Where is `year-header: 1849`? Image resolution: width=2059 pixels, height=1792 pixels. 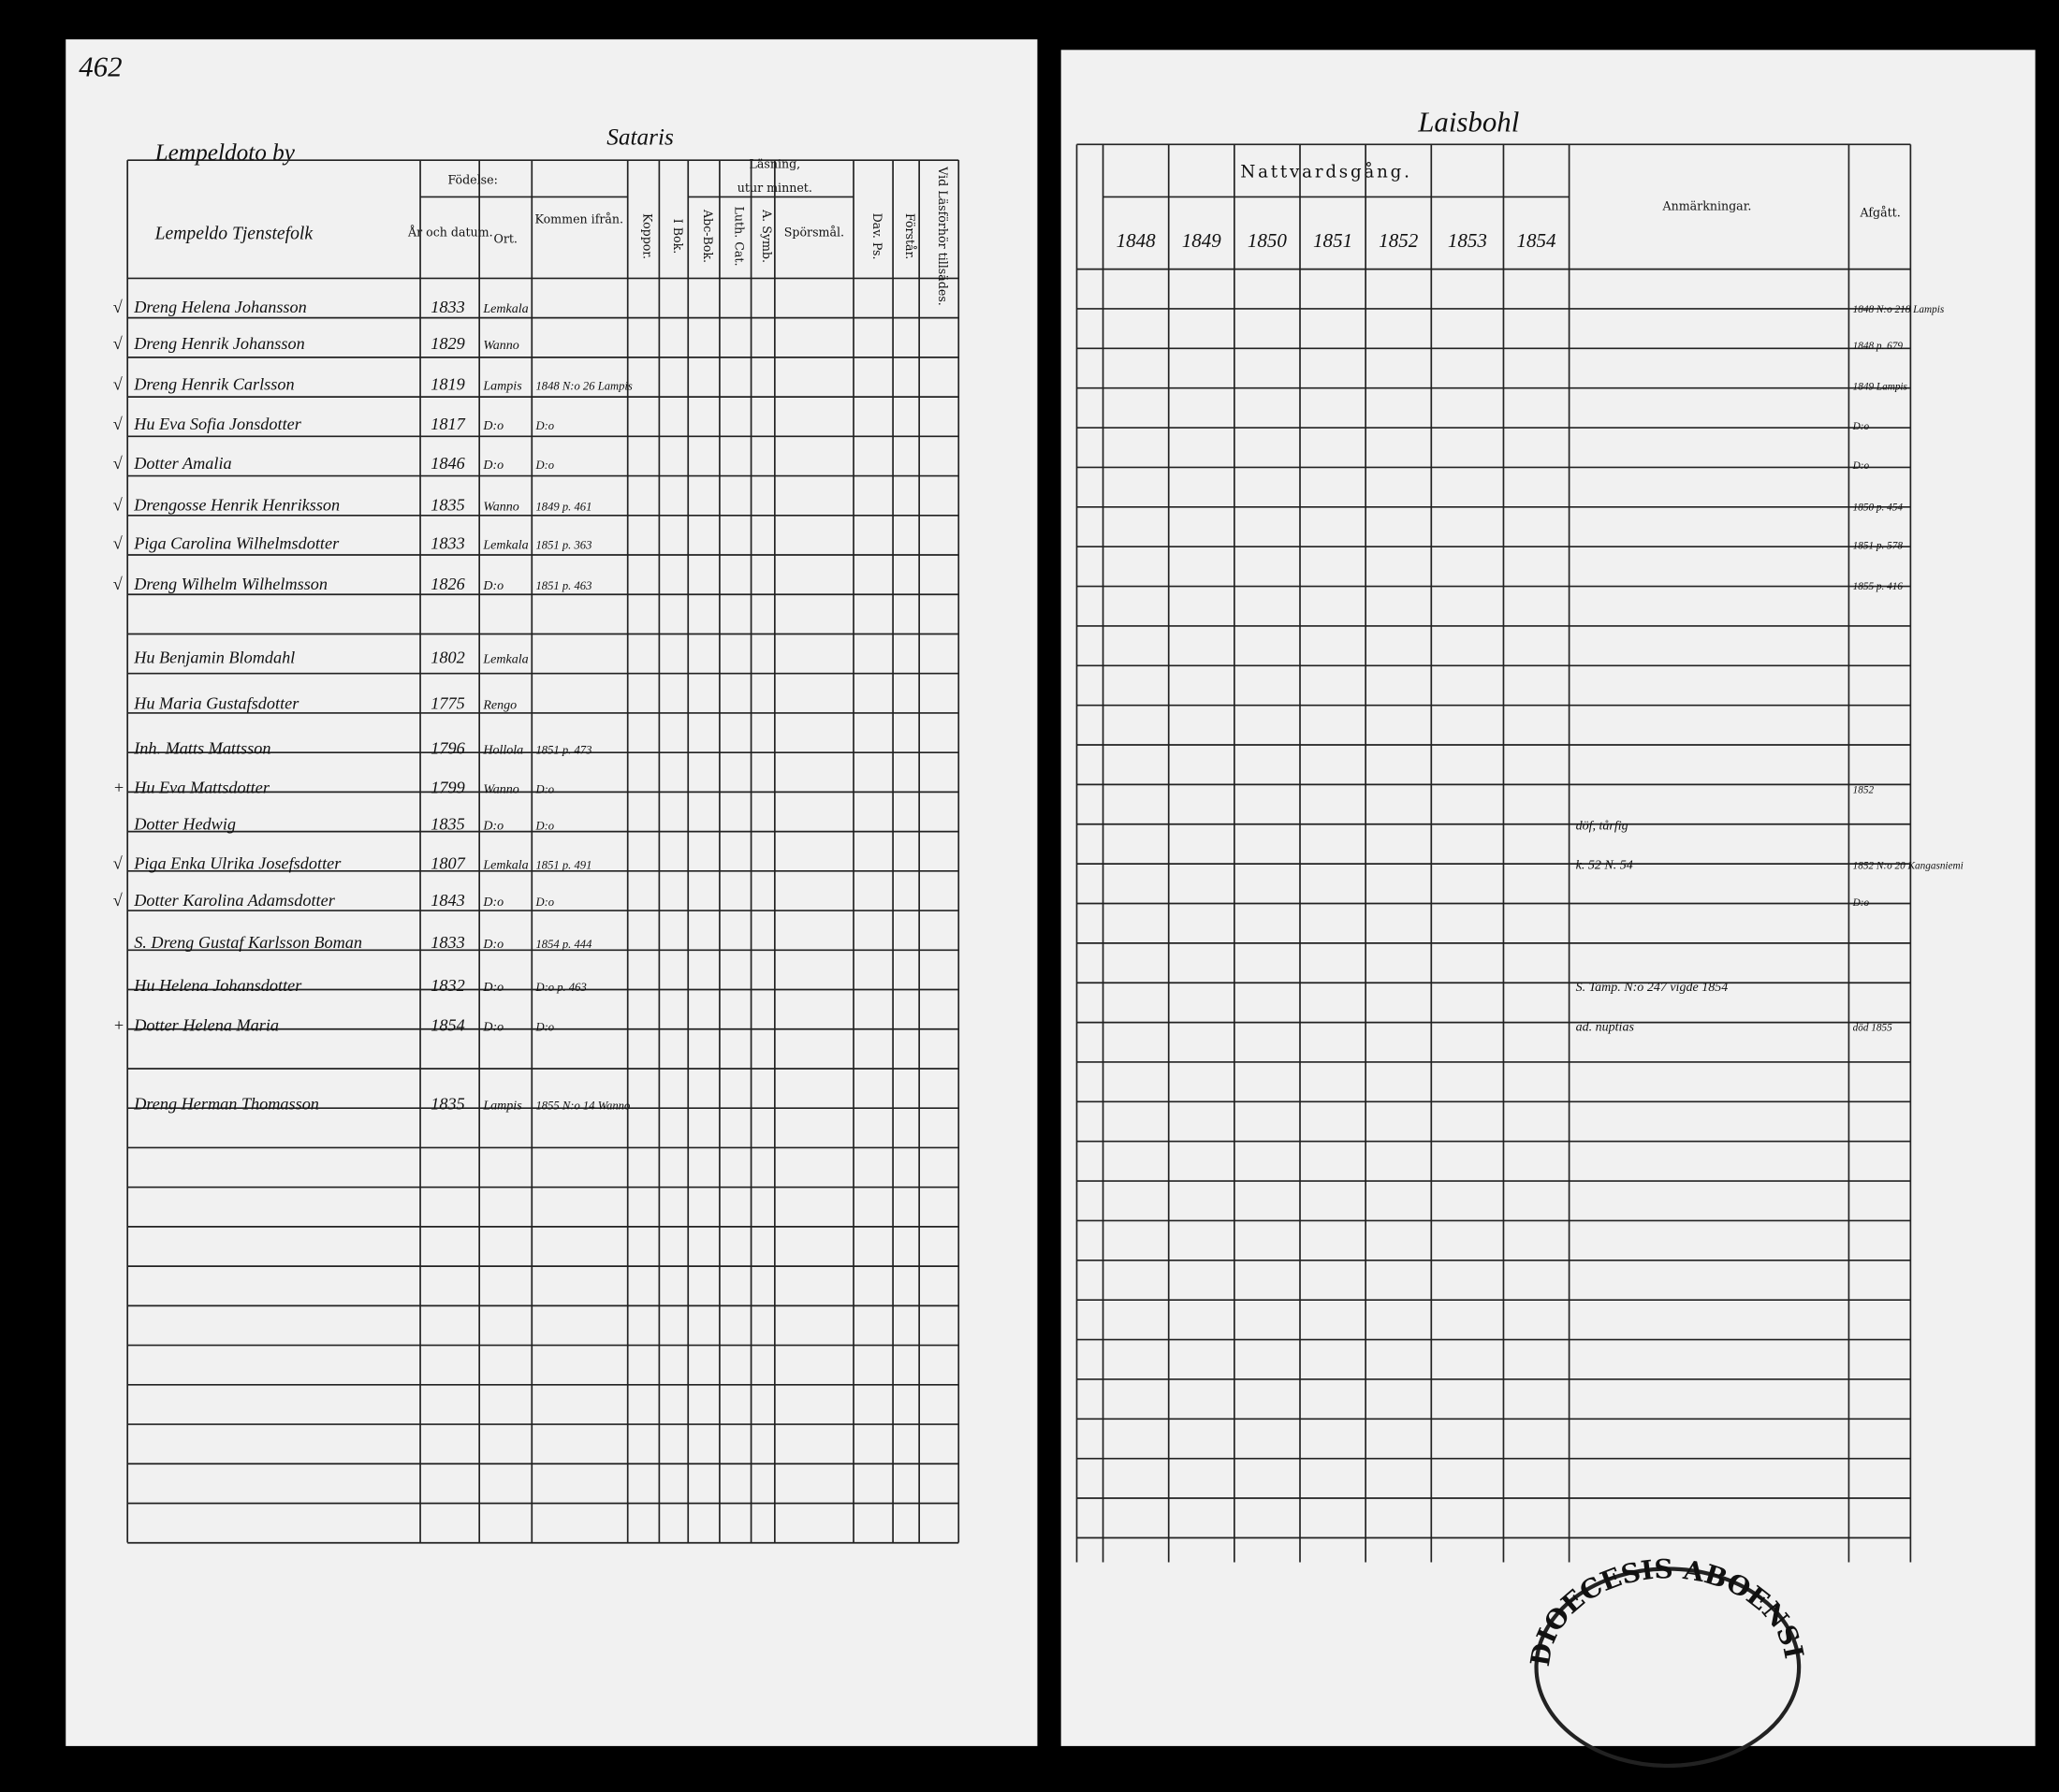 year-header: 1849 is located at coordinates (1202, 240).